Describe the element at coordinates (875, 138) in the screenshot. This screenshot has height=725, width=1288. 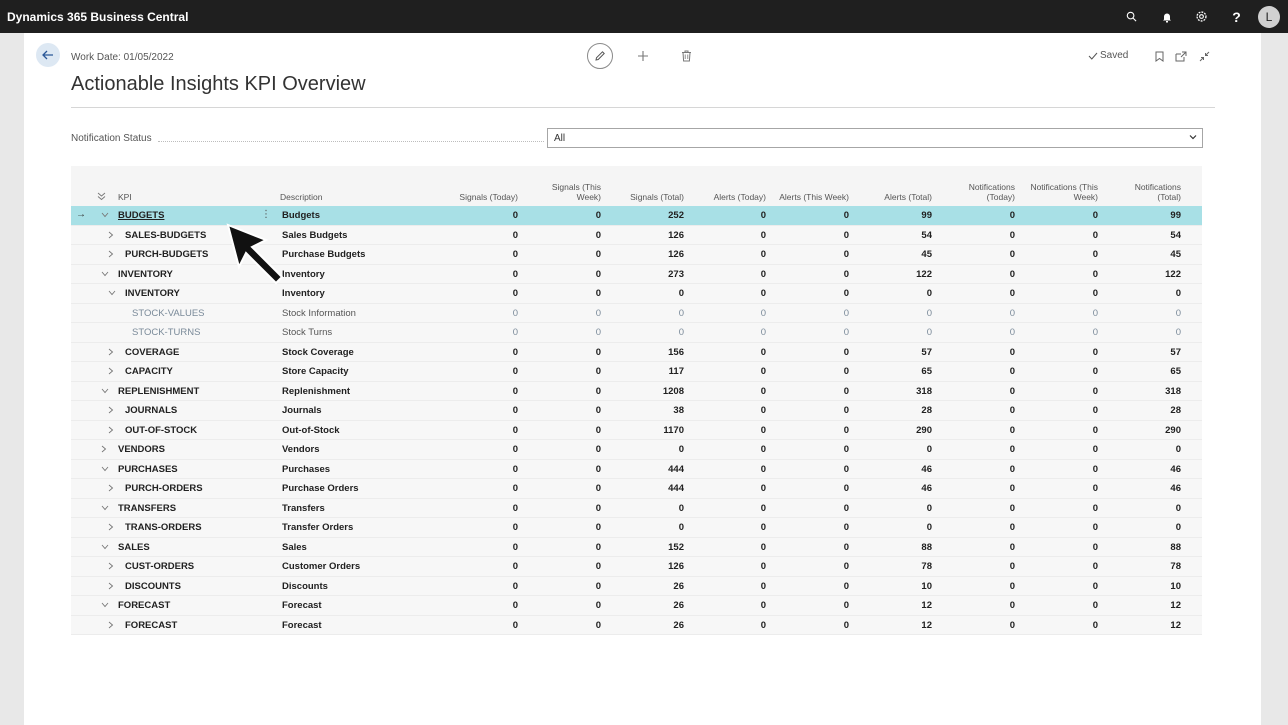
I see `notification-status-select: All` at that location.